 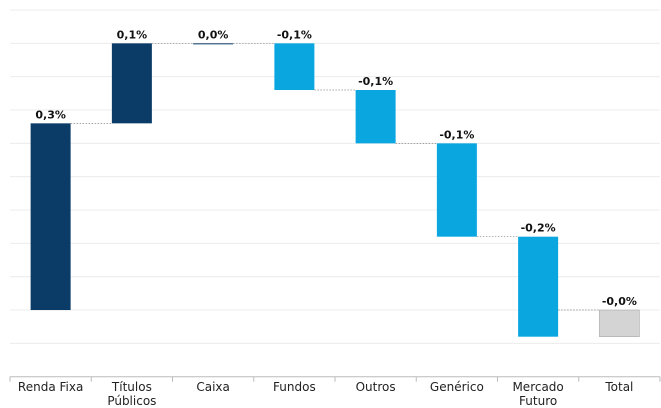 I want to click on x-tick-label: Genérico, so click(x=456, y=387).